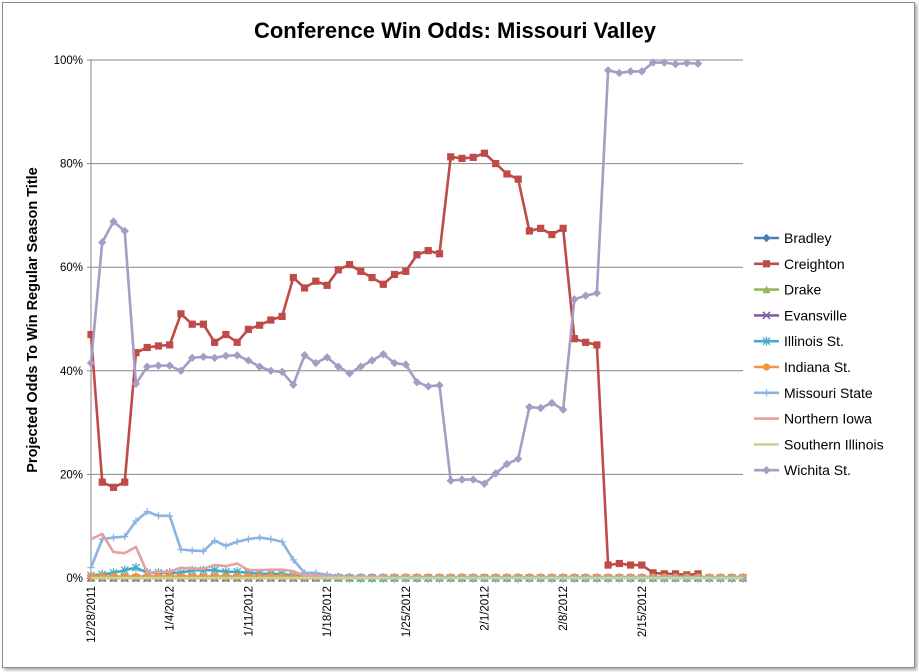  Describe the element at coordinates (814, 341) in the screenshot. I see `legend-label: Illinois St.` at that location.